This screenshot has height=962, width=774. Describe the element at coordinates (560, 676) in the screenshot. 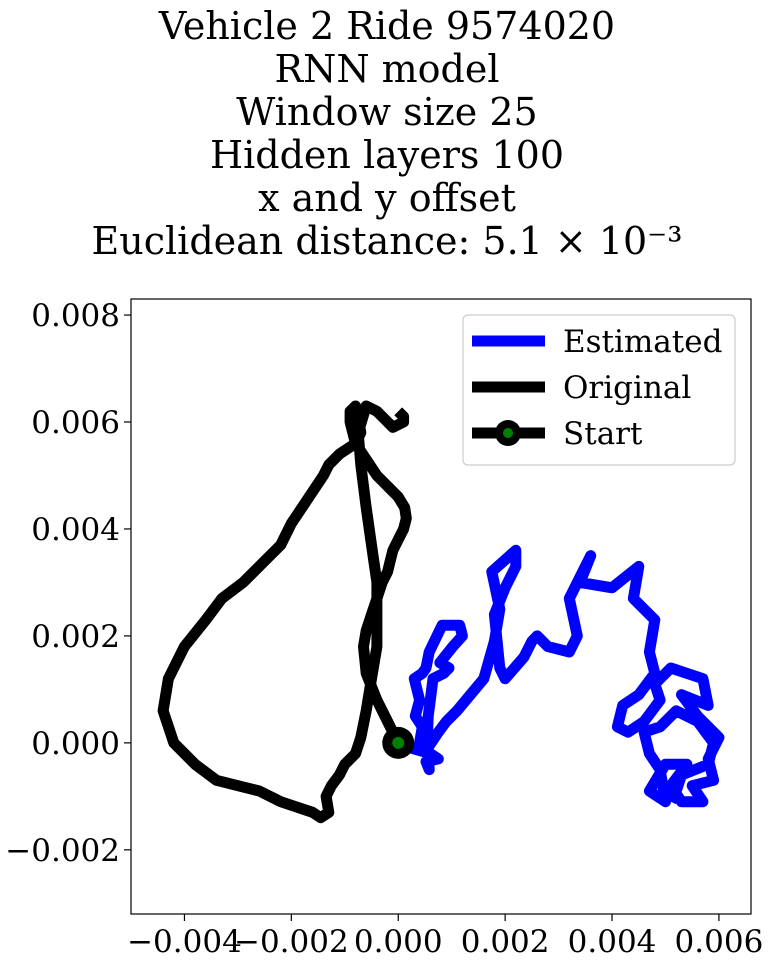

I see `series-line-estimated` at that location.